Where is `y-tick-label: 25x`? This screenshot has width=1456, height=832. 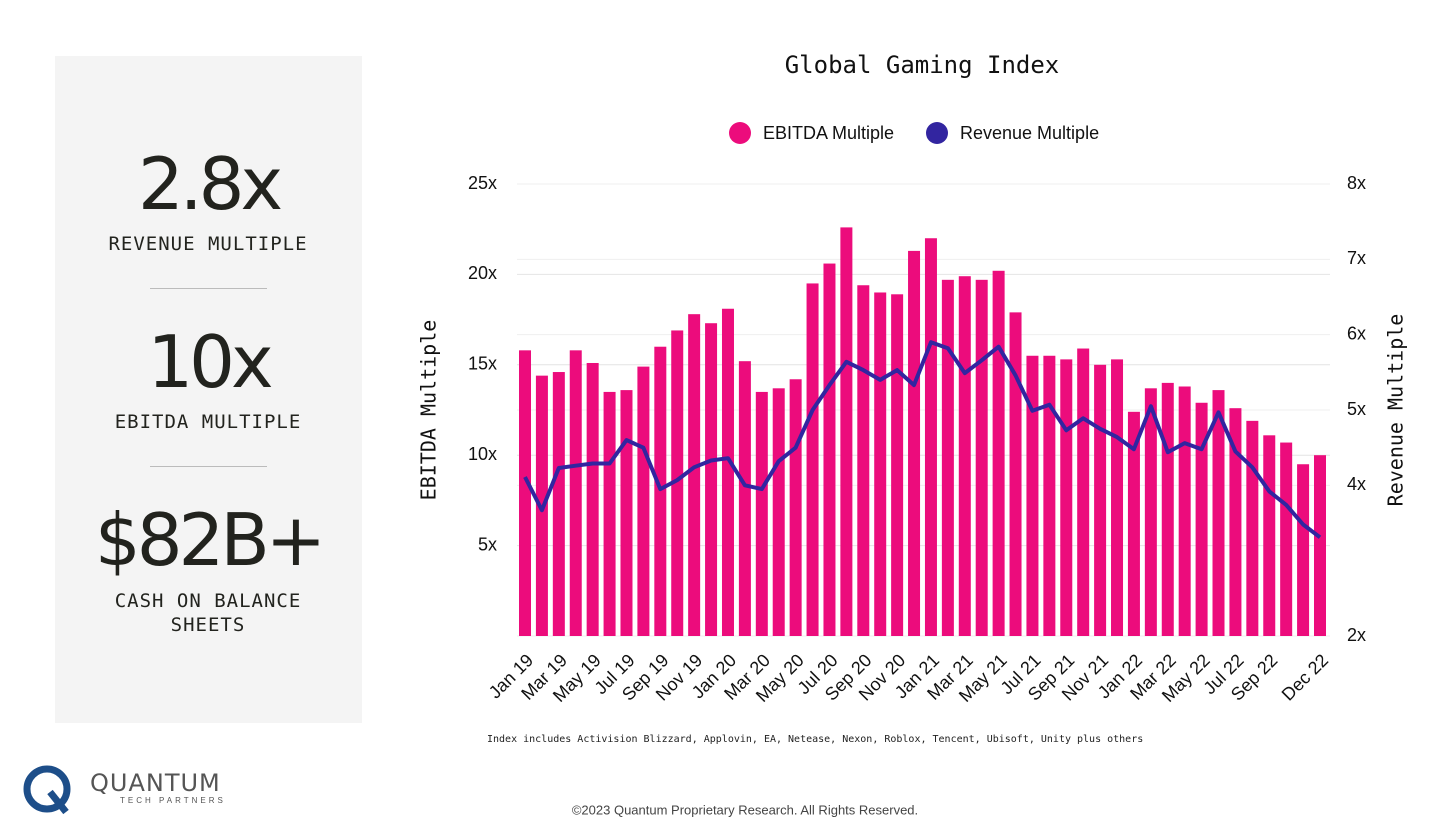 y-tick-label: 25x is located at coordinates (482, 183).